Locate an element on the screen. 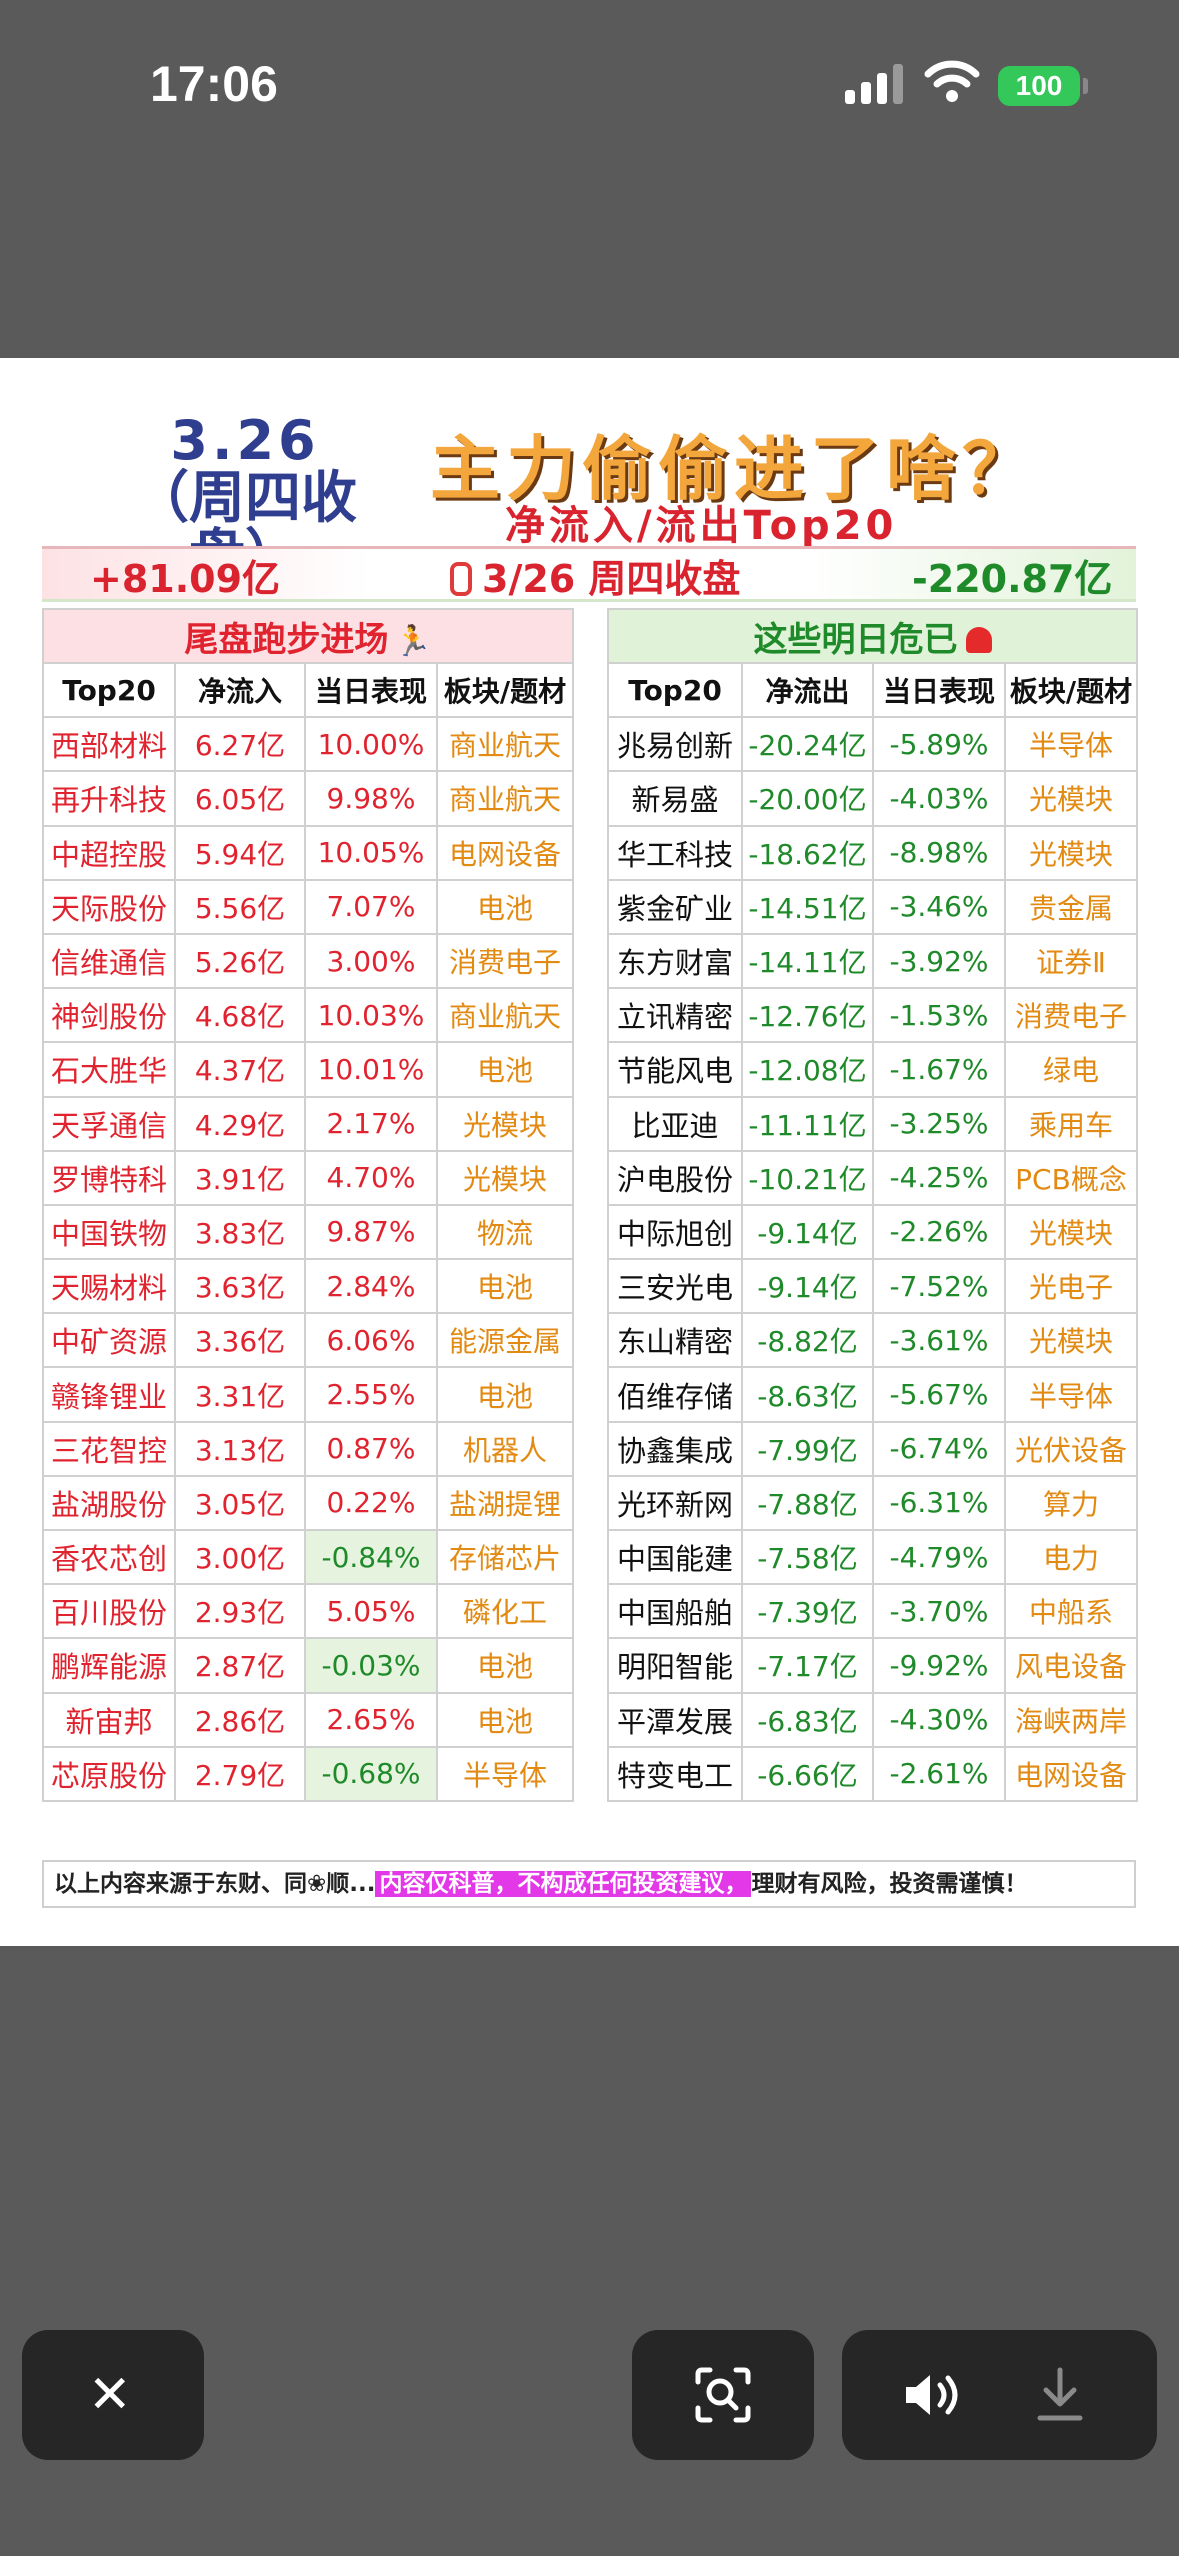  net-flow: -7.99亿 is located at coordinates (807, 1448).